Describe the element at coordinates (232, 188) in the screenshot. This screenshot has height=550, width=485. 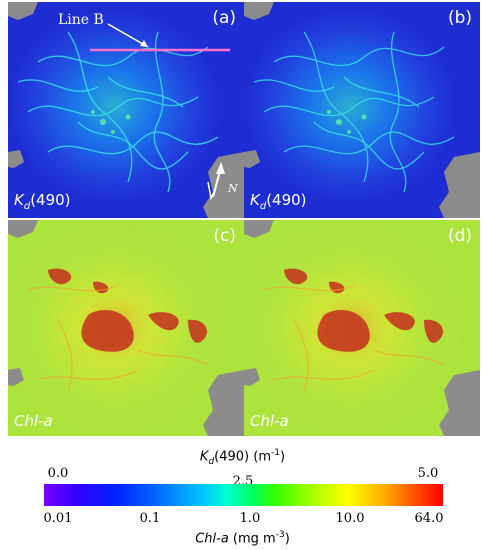
I see `north-label: N` at that location.